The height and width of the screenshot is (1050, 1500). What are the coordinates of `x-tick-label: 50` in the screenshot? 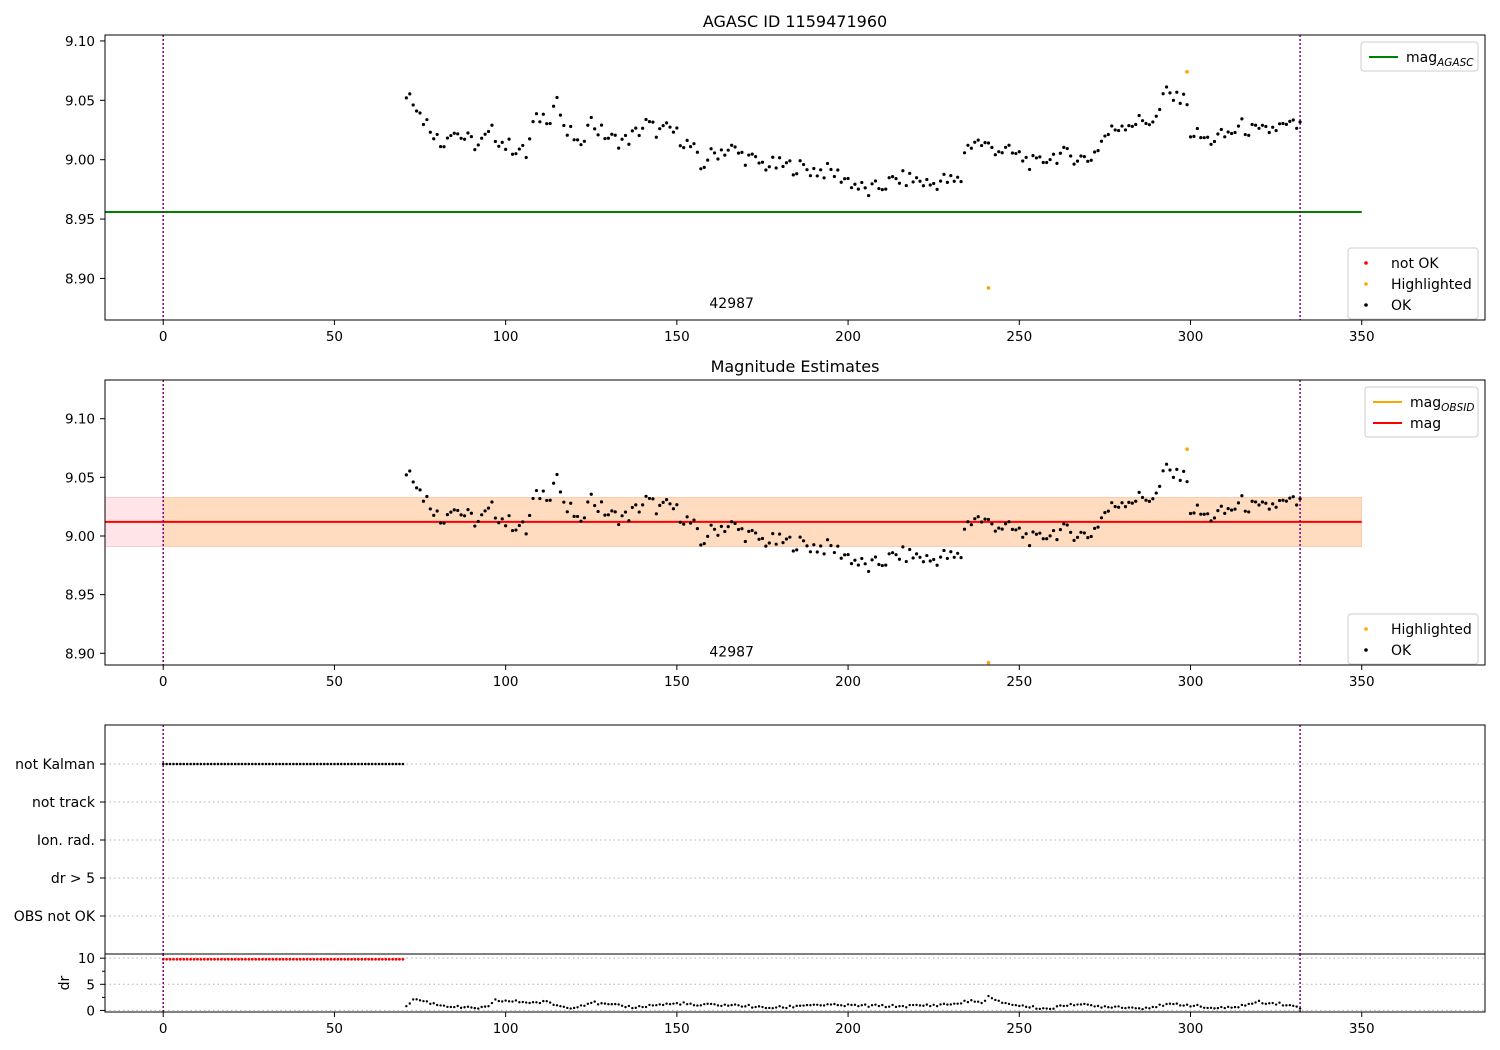 It's located at (334, 682).